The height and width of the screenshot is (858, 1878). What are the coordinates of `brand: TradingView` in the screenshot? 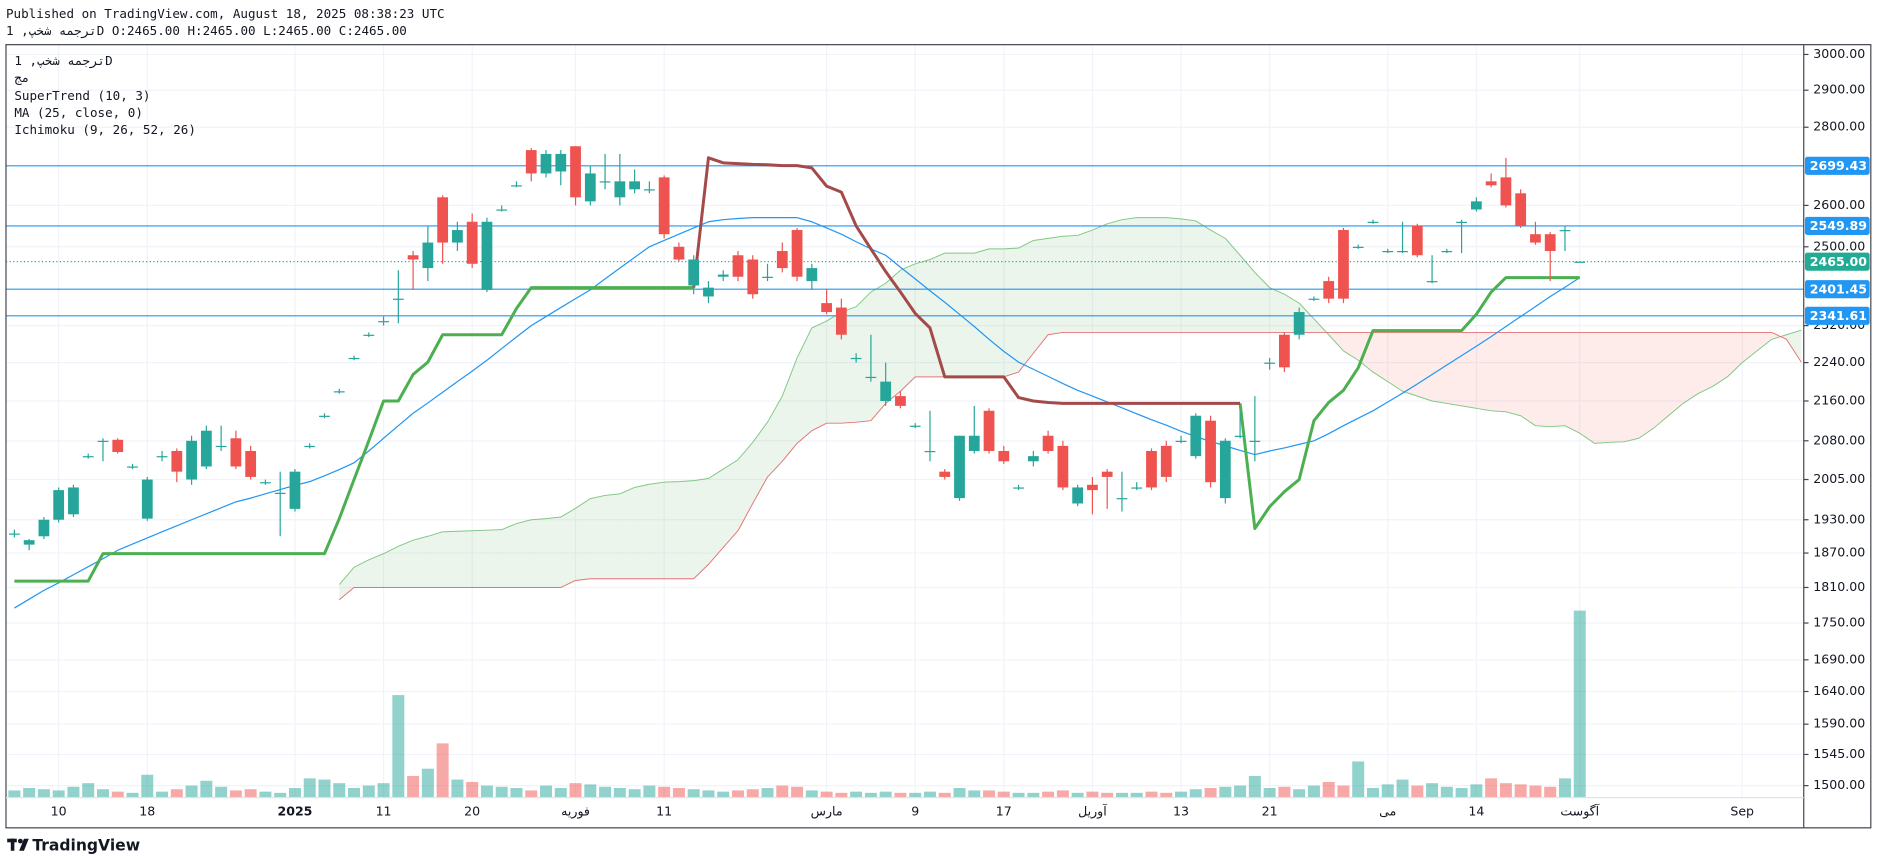 It's located at (86, 845).